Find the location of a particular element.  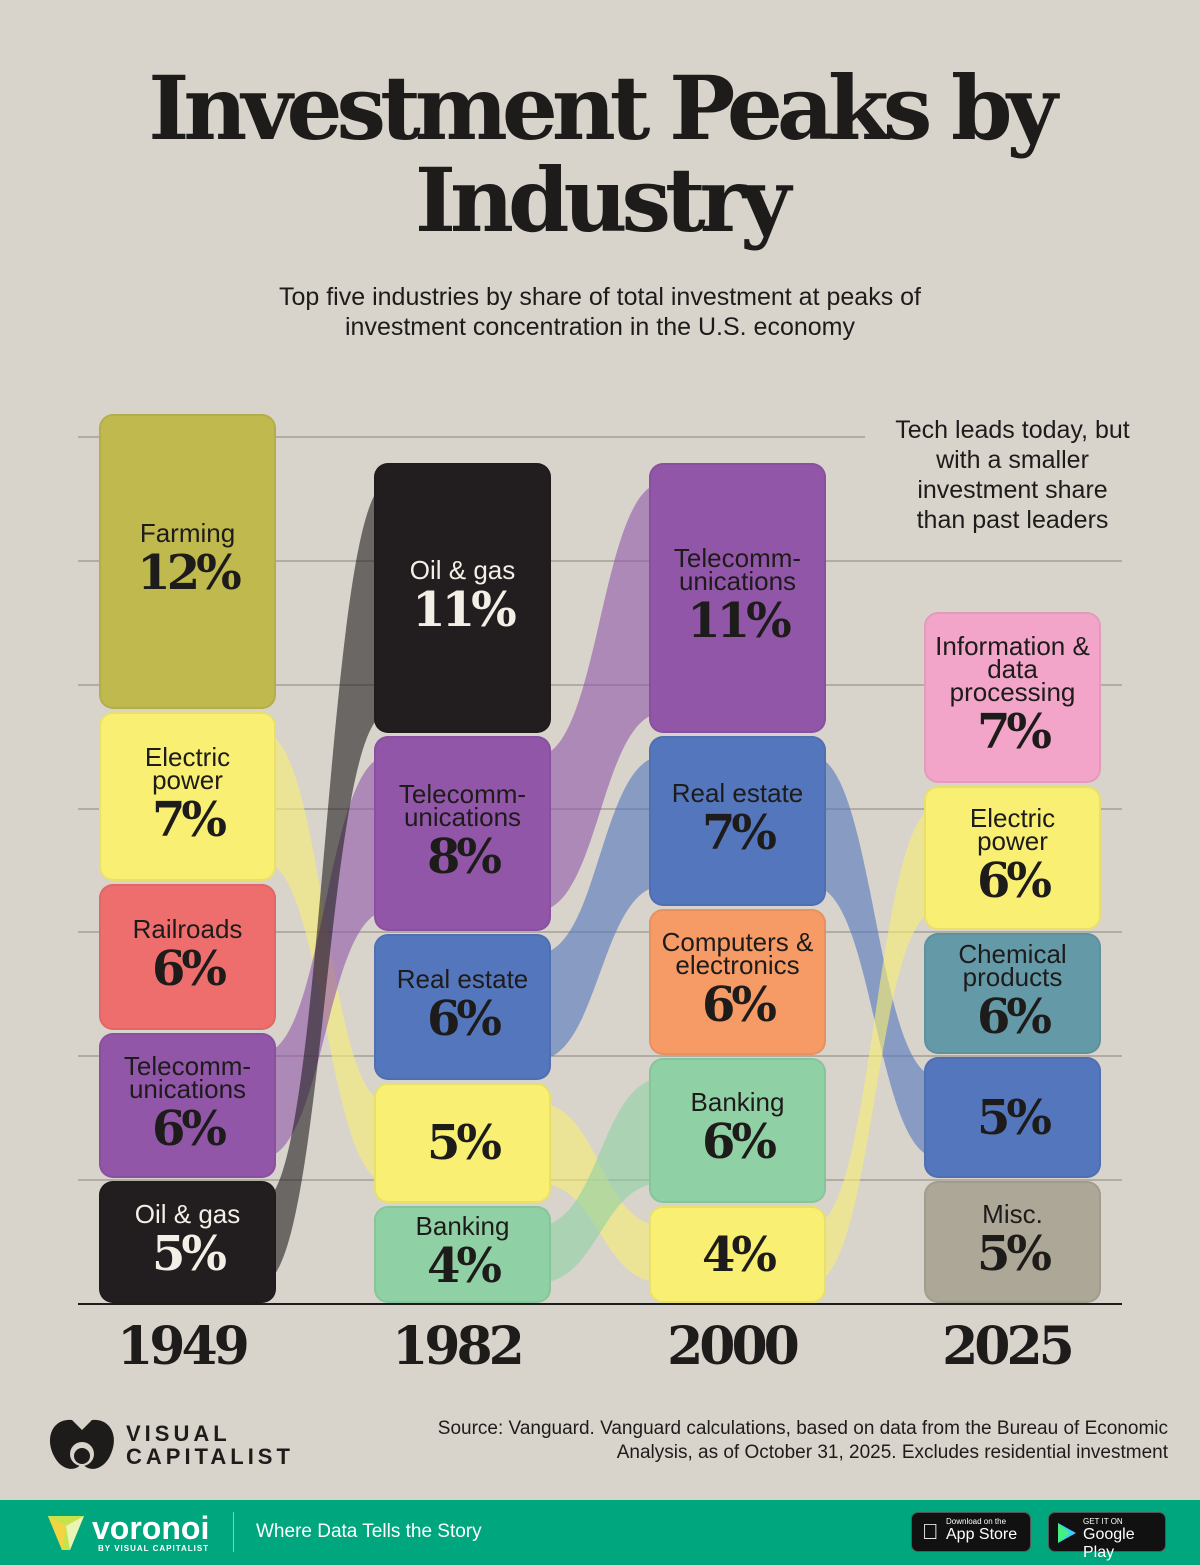

bar-2025-information-data-processing: Information & data processing 7% is located at coordinates (1012, 697).